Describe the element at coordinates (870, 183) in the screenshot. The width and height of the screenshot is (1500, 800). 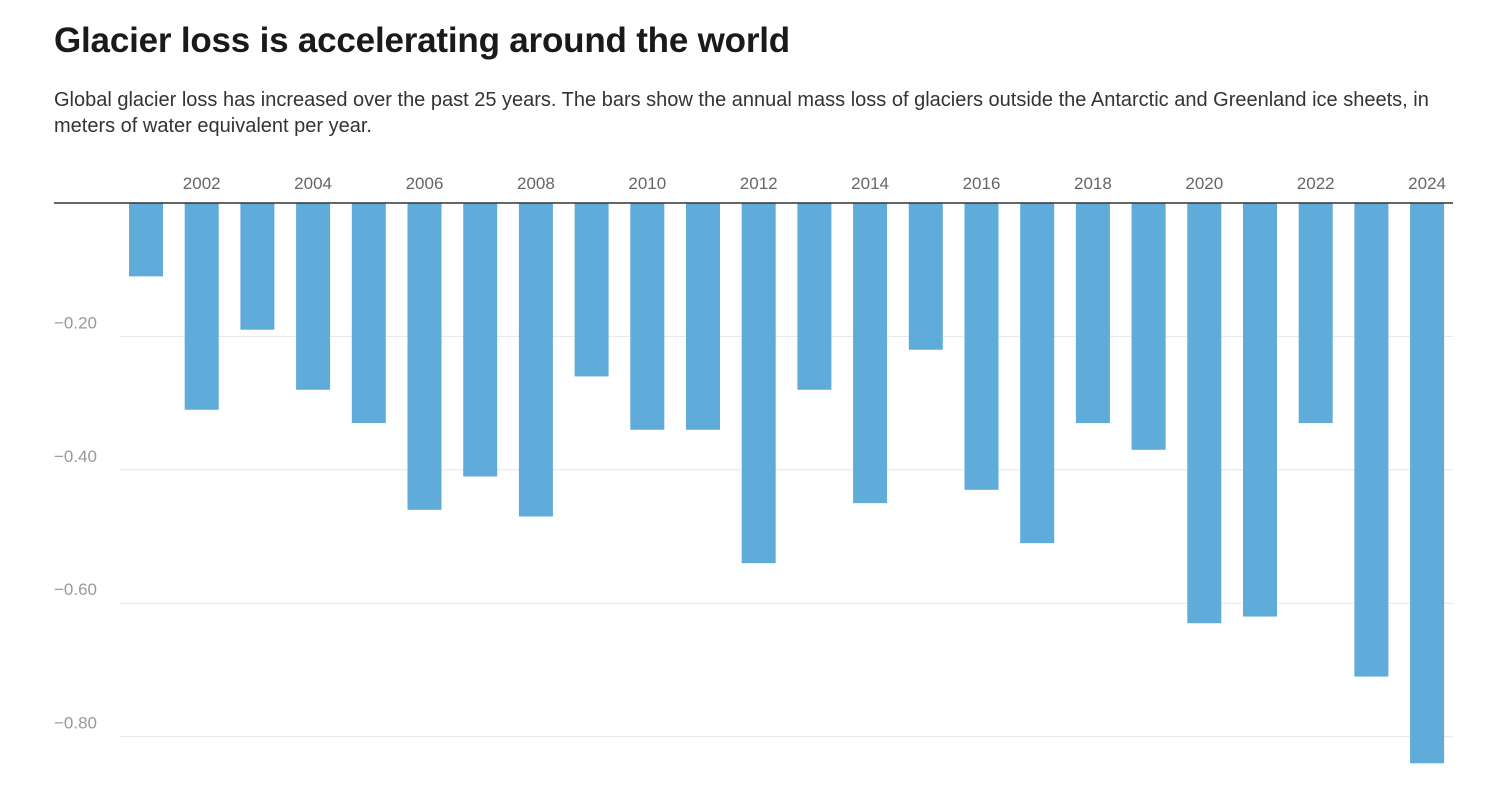
I see `x-tick-label: 2014` at that location.